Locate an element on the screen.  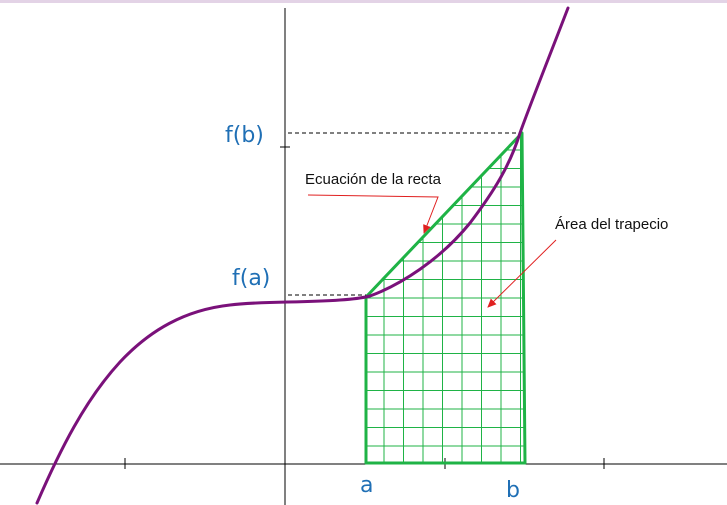
arrow-trapezoid-area is located at coordinates (522, 273).